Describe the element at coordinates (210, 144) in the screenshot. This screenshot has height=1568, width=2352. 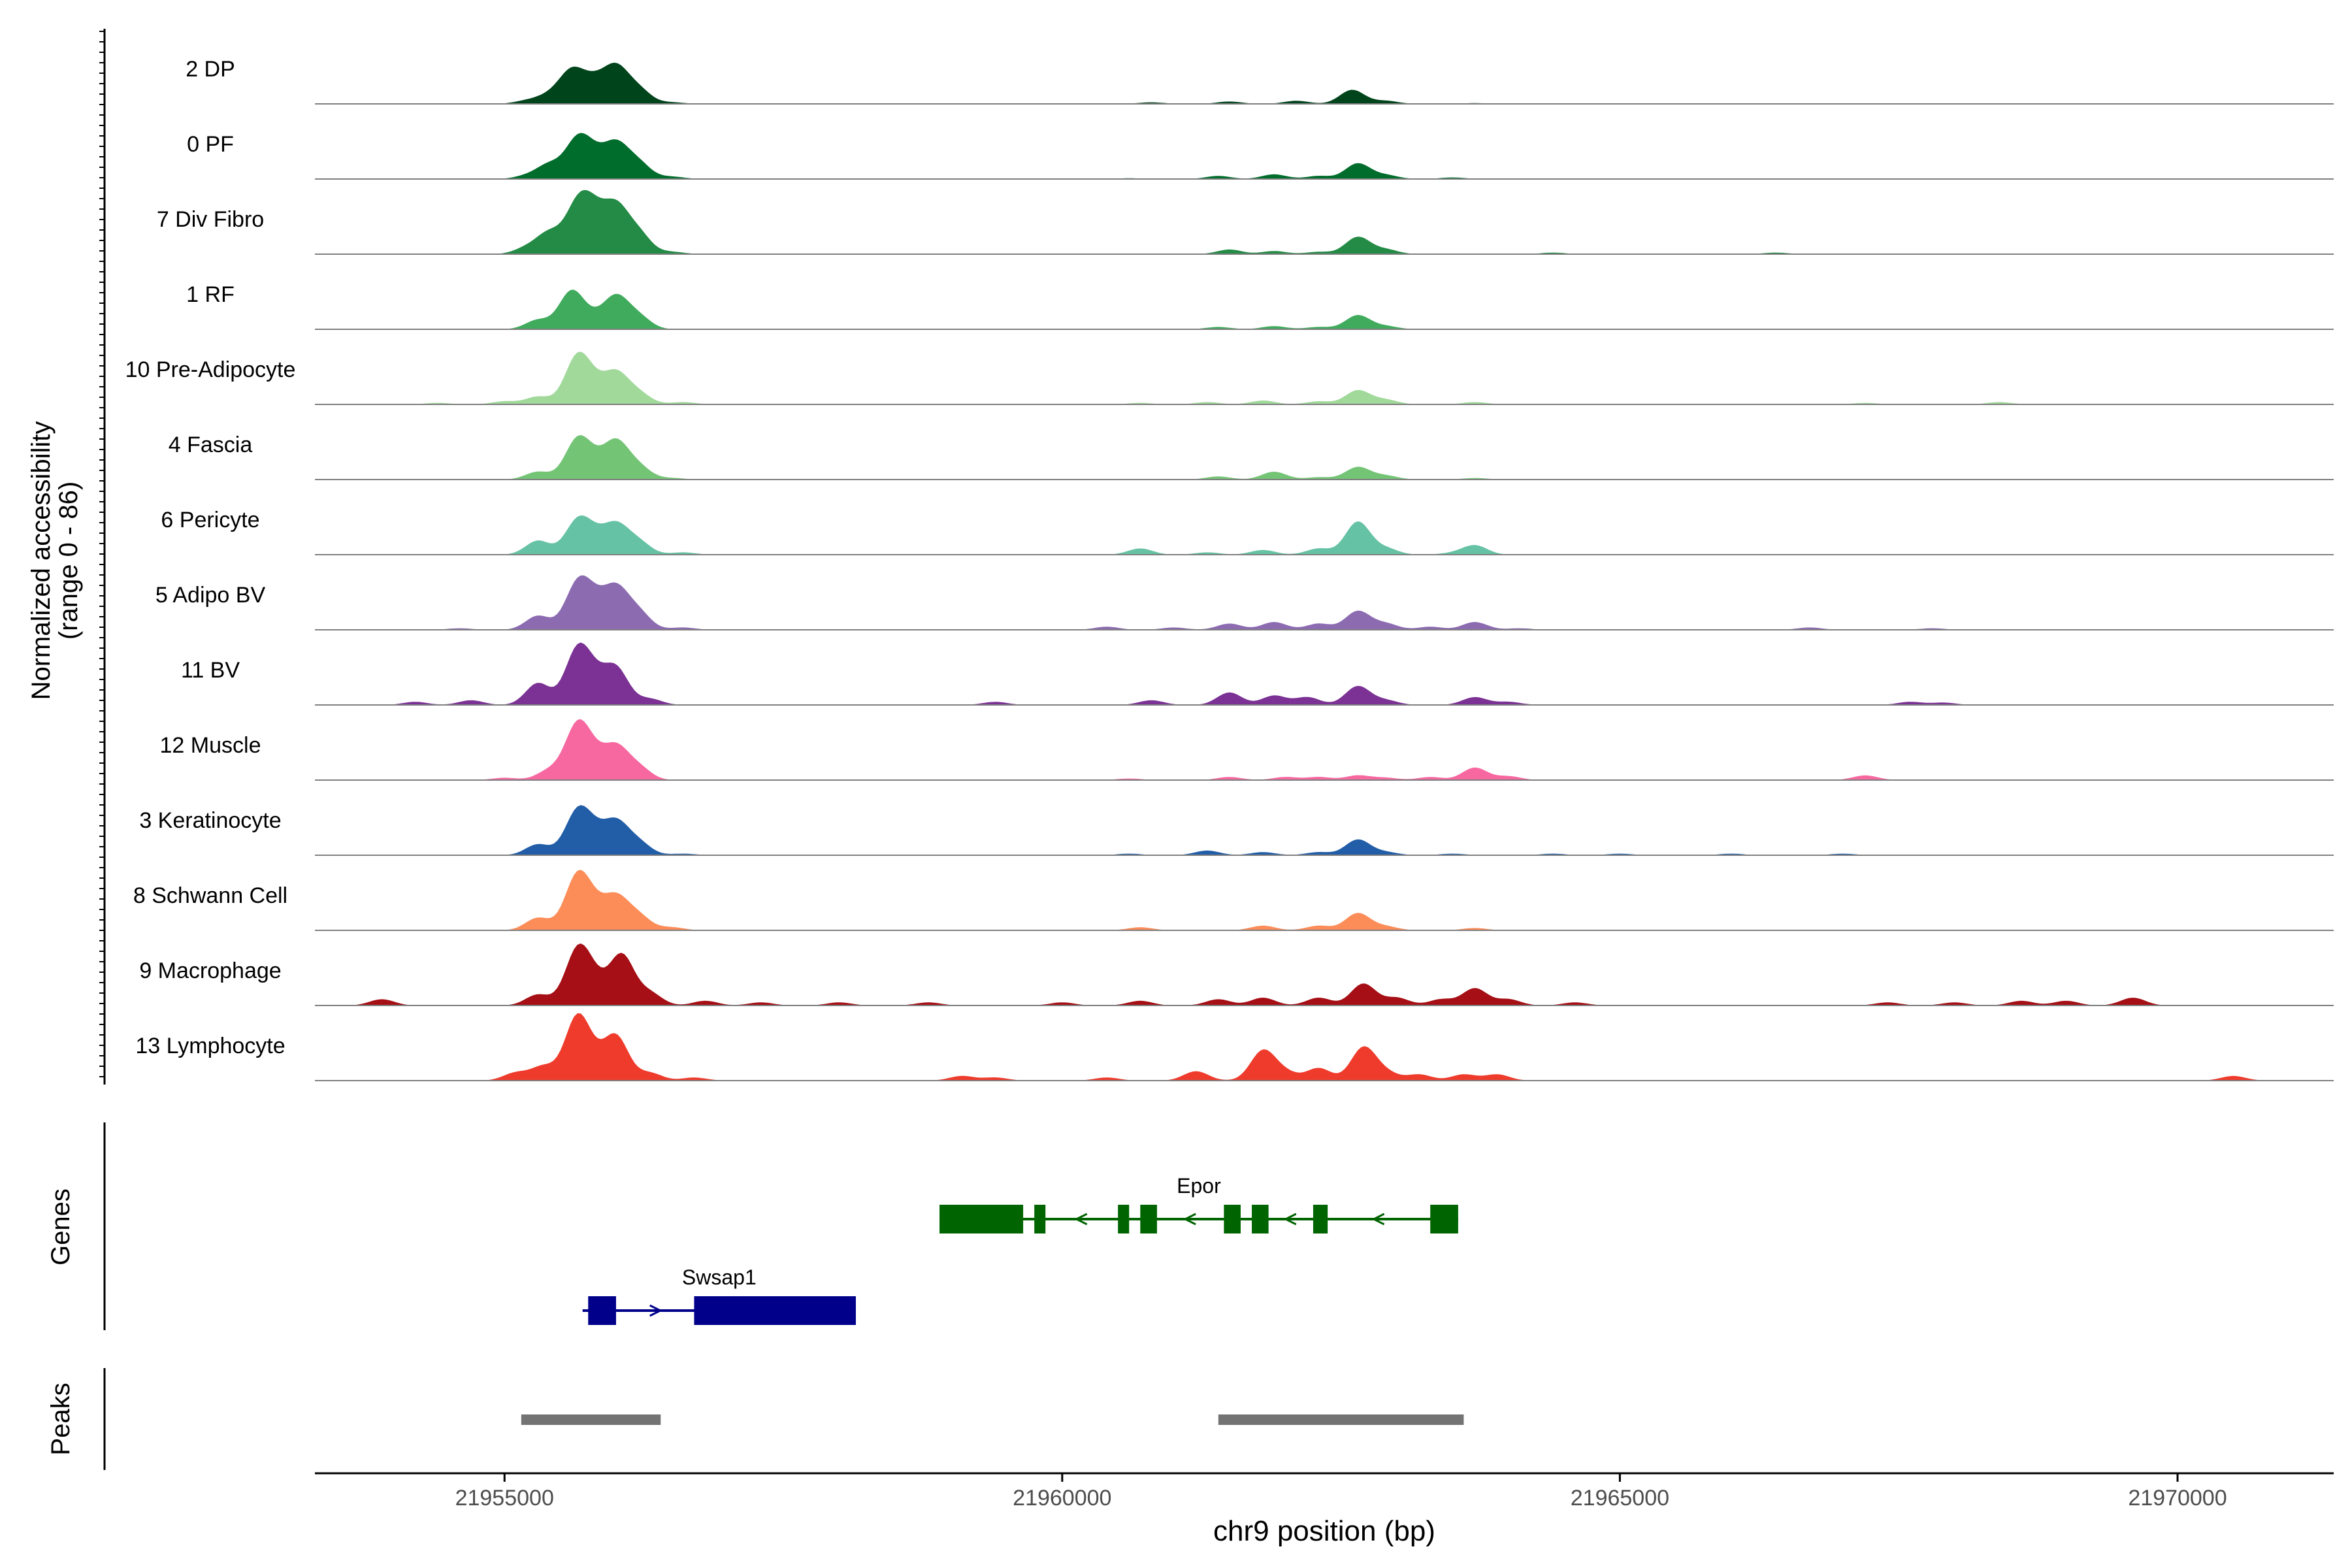
I see `track-label: 0 PF` at that location.